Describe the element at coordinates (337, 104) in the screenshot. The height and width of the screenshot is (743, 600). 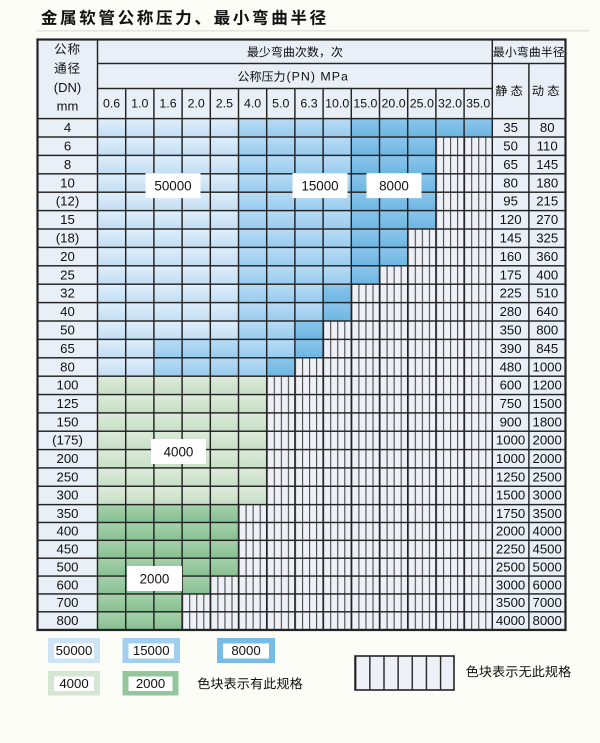
I see `svg-text: 10.0` at that location.